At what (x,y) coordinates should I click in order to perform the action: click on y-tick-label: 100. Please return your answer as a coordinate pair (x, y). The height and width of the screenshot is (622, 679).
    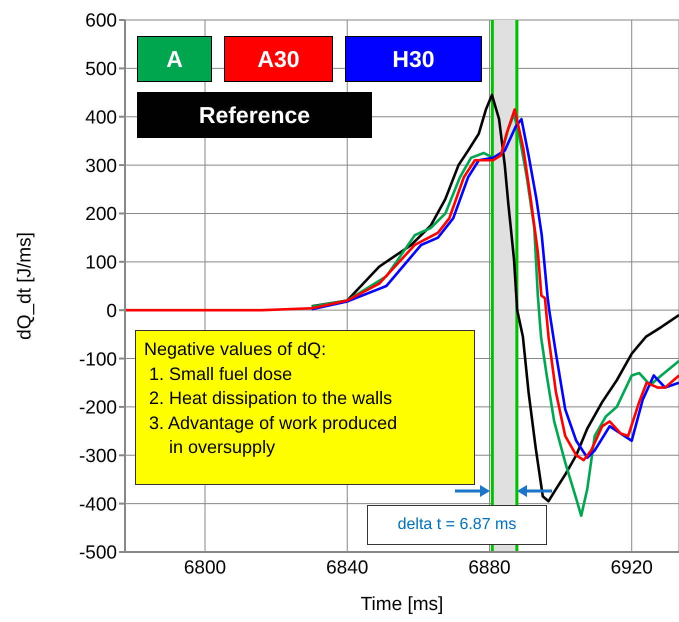
    Looking at the image, I should click on (101, 263).